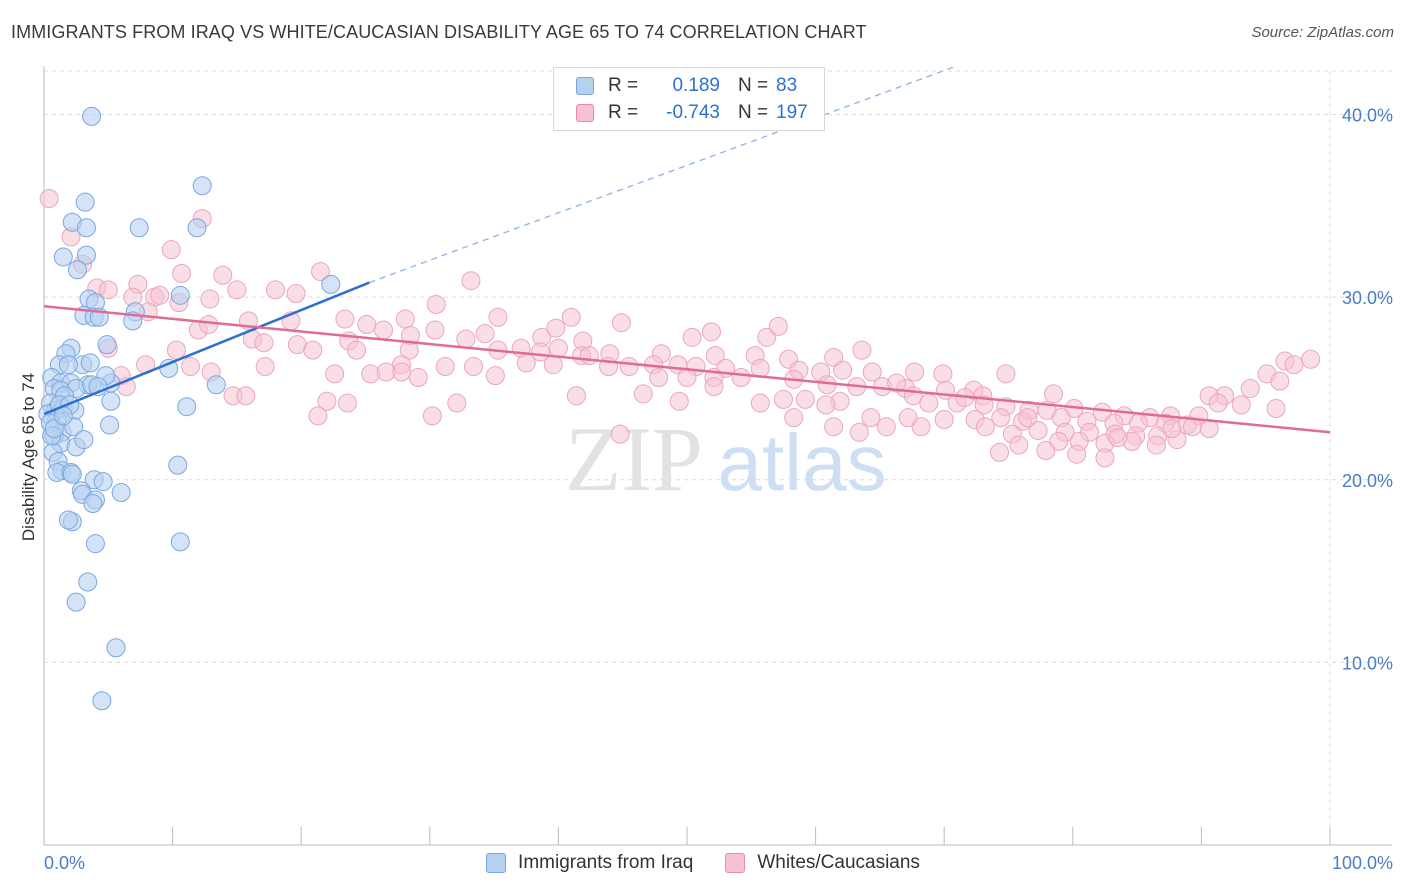  Describe the element at coordinates (634, 459) in the screenshot. I see `watermark-zip: ZIP` at that location.